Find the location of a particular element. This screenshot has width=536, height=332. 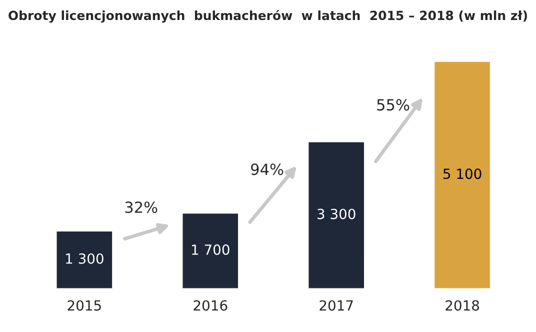

data-label: 1 300 is located at coordinates (85, 258).